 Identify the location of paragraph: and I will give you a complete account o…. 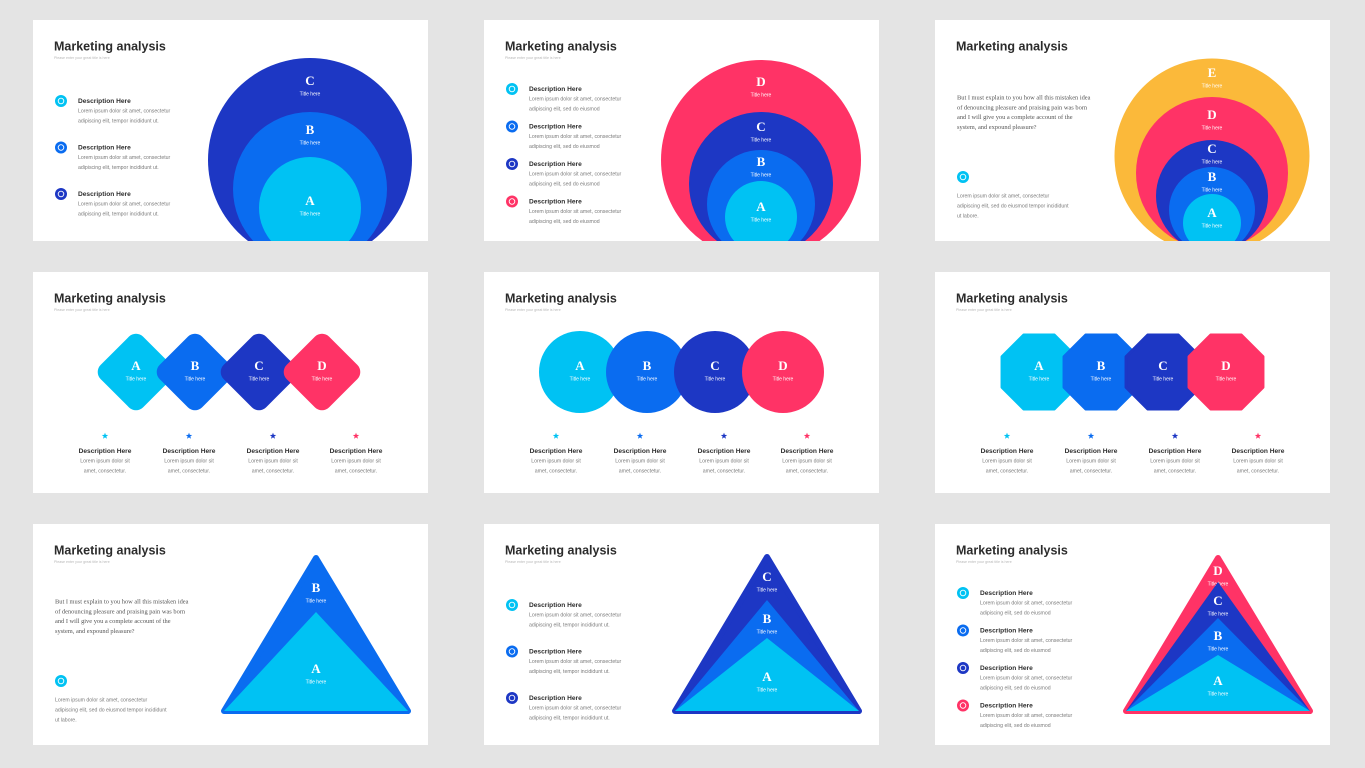
(1015, 117).